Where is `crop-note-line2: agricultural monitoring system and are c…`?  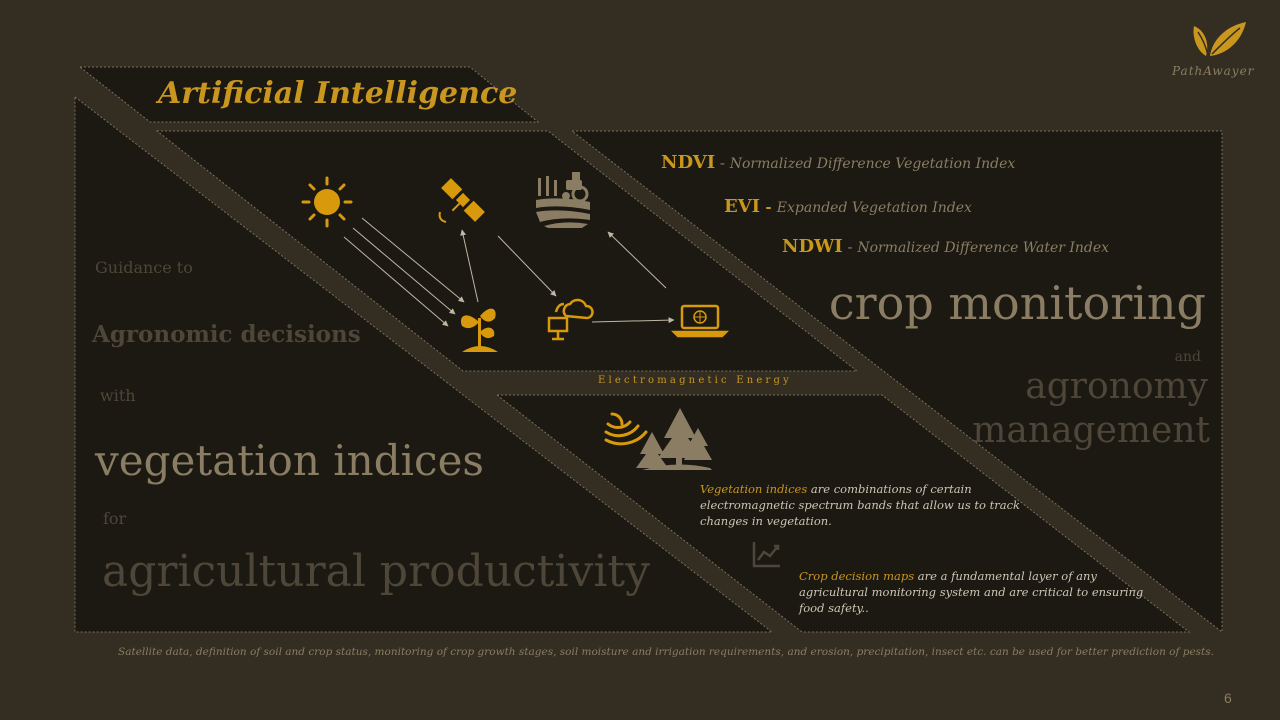 crop-note-line2: agricultural monitoring system and are c… is located at coordinates (971, 592).